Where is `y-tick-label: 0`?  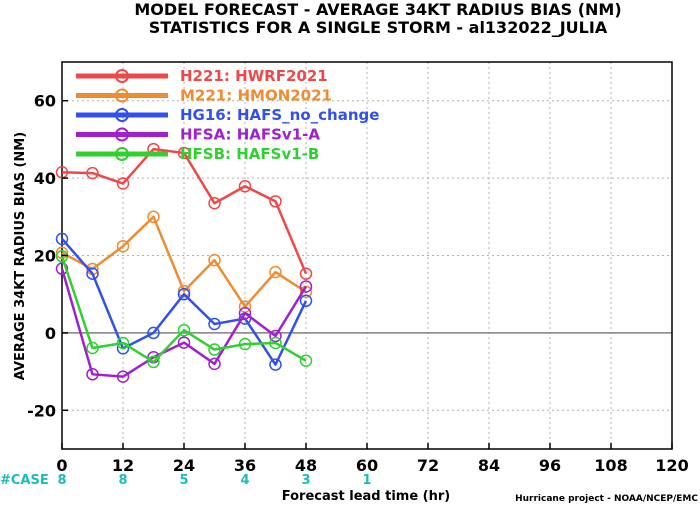 y-tick-label: 0 is located at coordinates (50, 333).